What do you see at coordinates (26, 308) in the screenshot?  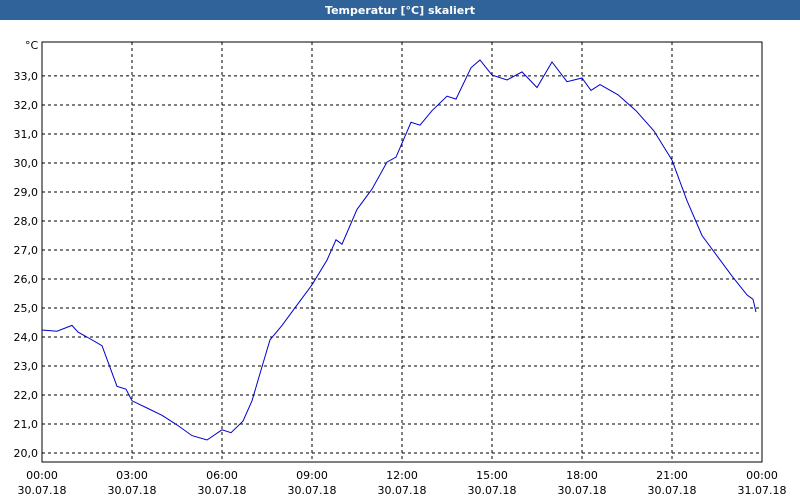 I see `y-tick-label: 25,0` at bounding box center [26, 308].